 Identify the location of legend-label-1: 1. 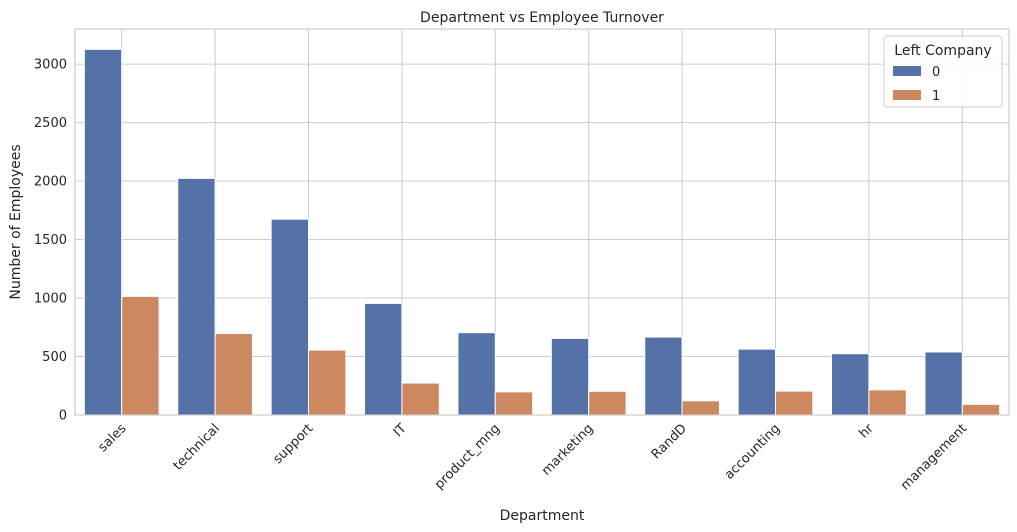
(936, 96).